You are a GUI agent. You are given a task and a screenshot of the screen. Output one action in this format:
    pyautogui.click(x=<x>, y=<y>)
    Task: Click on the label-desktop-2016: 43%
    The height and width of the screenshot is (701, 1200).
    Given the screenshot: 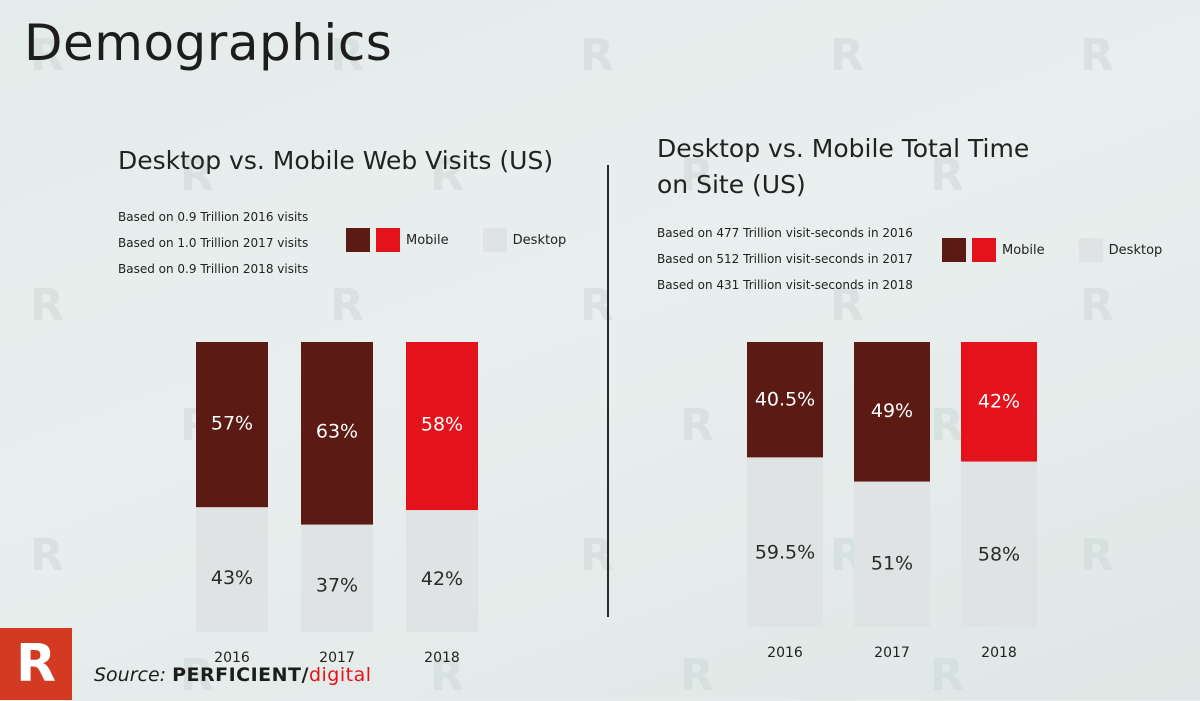 What is the action you would take?
    pyautogui.click(x=232, y=578)
    